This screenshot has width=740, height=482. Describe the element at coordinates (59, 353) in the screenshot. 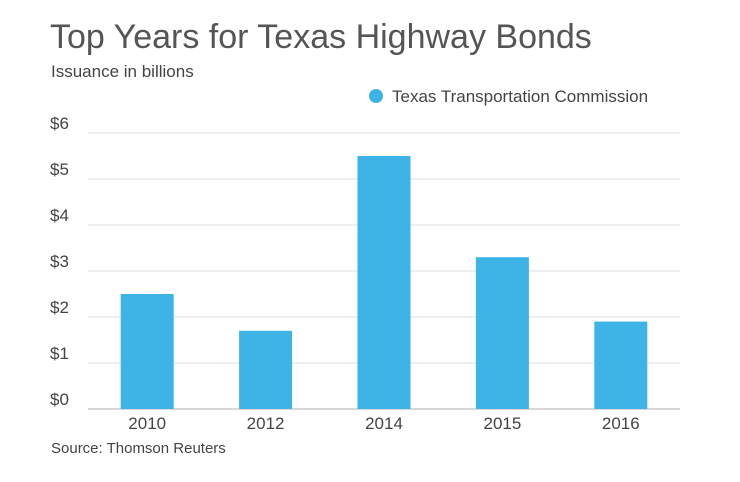

I see `y-tick-label: $1` at that location.